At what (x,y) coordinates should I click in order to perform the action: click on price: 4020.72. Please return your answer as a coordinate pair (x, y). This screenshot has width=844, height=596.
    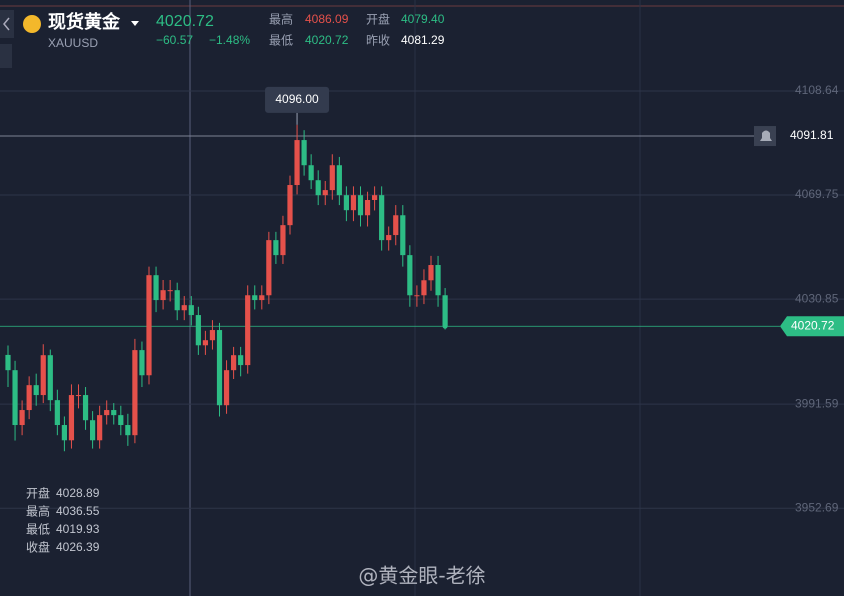
    Looking at the image, I should click on (185, 21).